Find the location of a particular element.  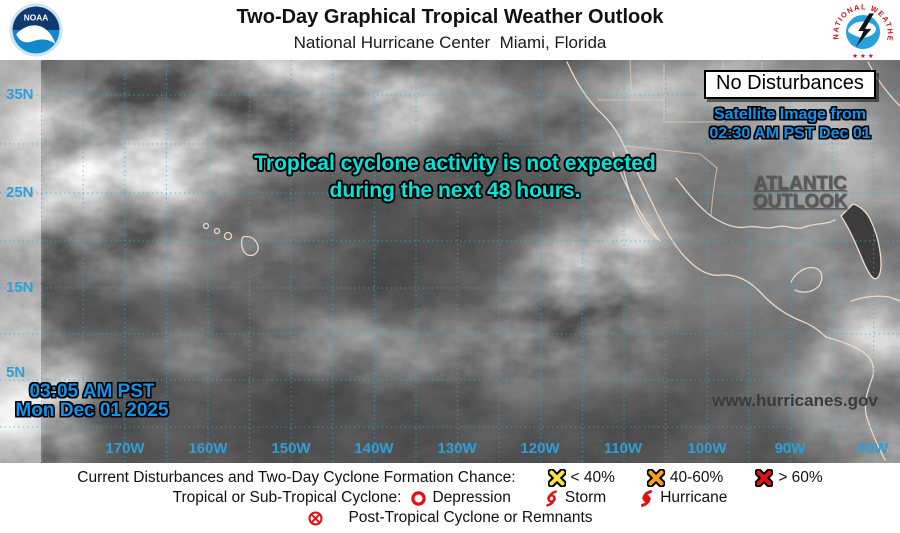

atlantic-outlook-link: ATLANTIC OUTLOOK is located at coordinates (800, 192).